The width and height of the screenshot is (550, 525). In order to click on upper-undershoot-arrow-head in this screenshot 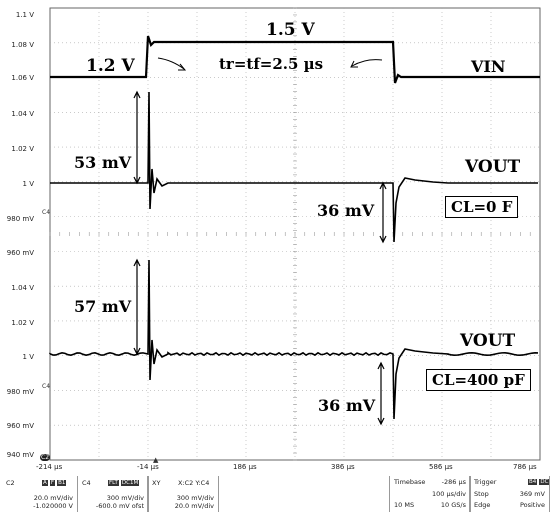, I will do `click(383, 185)`.